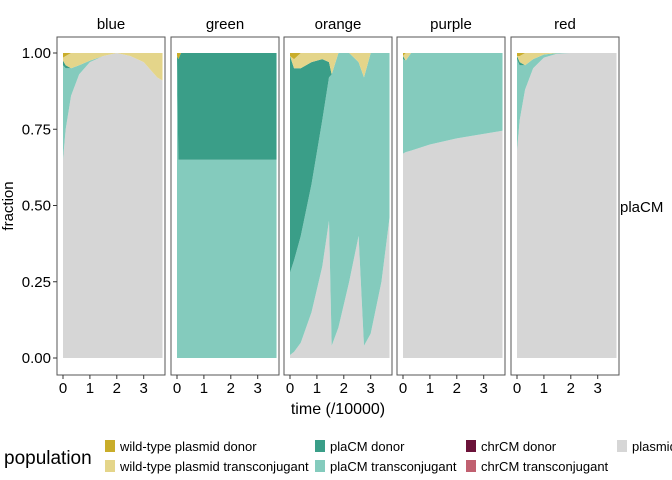 The image size is (672, 480). Describe the element at coordinates (48, 458) in the screenshot. I see `legend-title: population` at that location.